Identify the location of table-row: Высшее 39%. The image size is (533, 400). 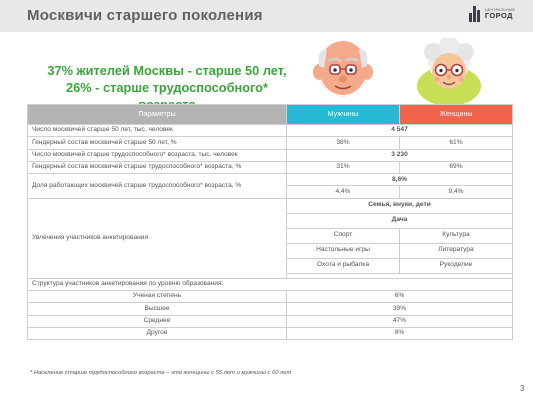
(270, 309).